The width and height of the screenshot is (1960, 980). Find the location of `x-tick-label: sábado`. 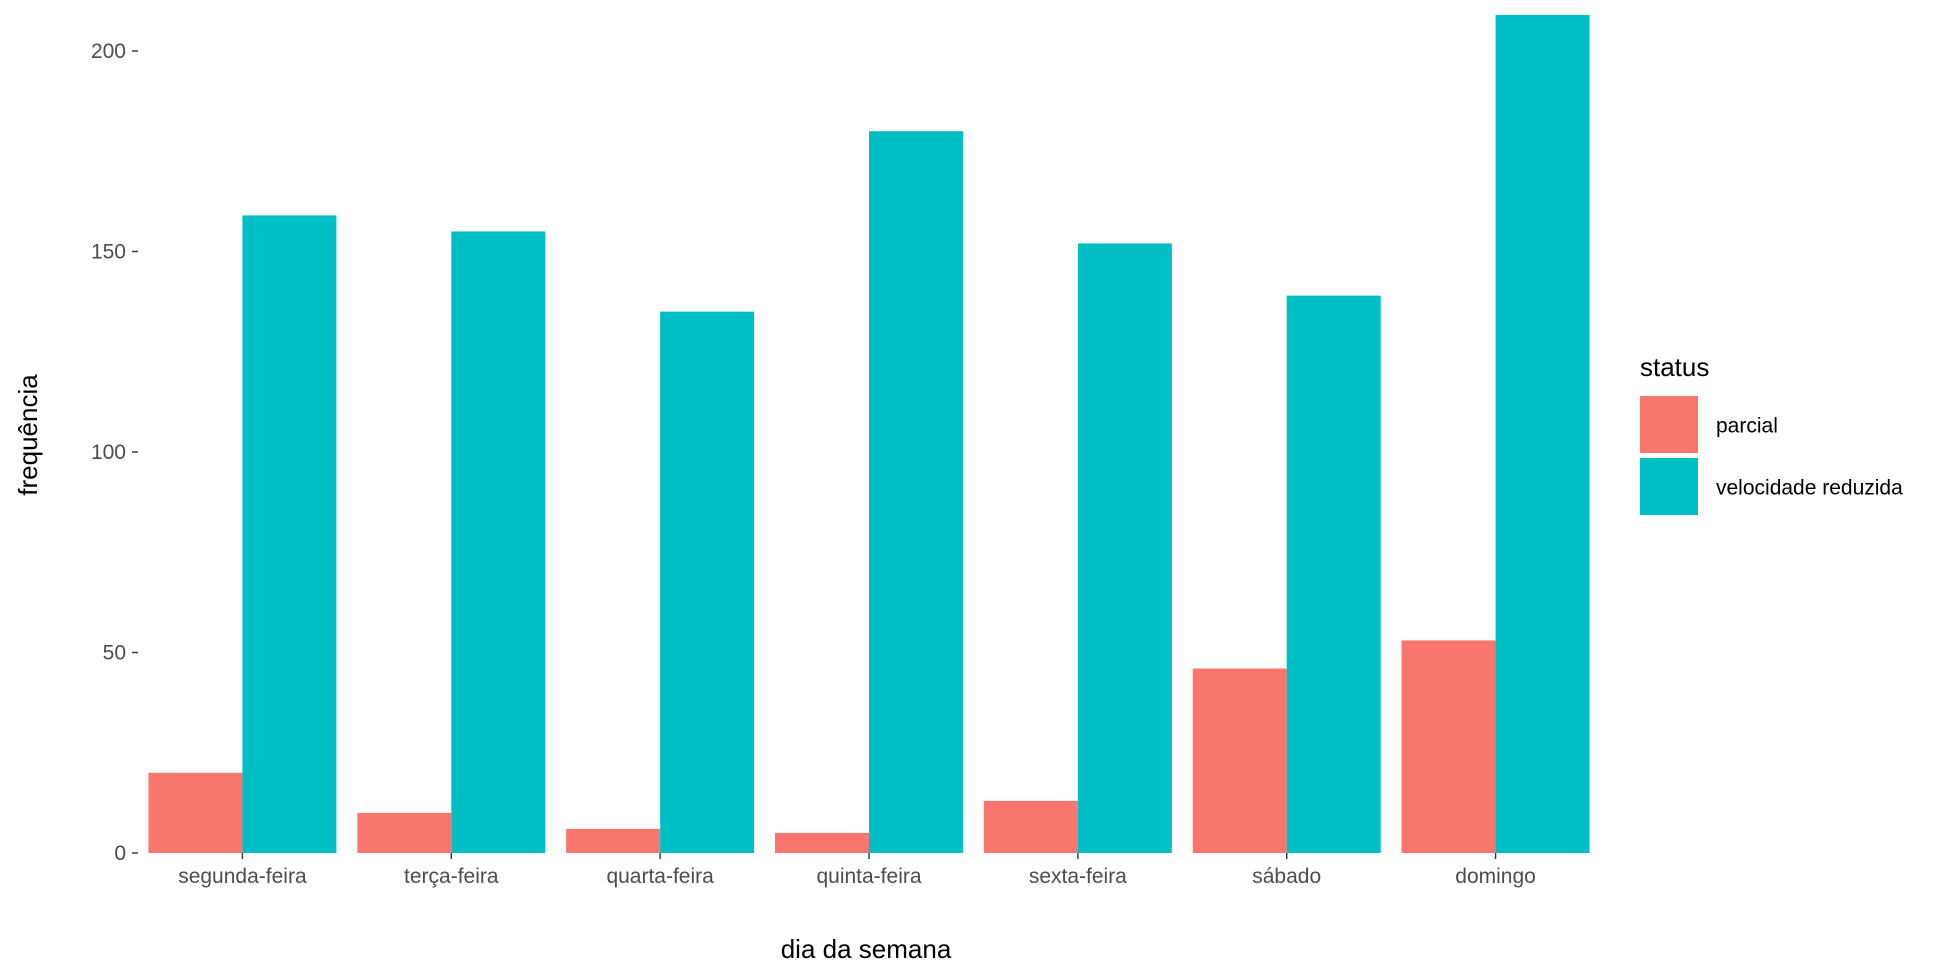

x-tick-label: sábado is located at coordinates (1286, 876).